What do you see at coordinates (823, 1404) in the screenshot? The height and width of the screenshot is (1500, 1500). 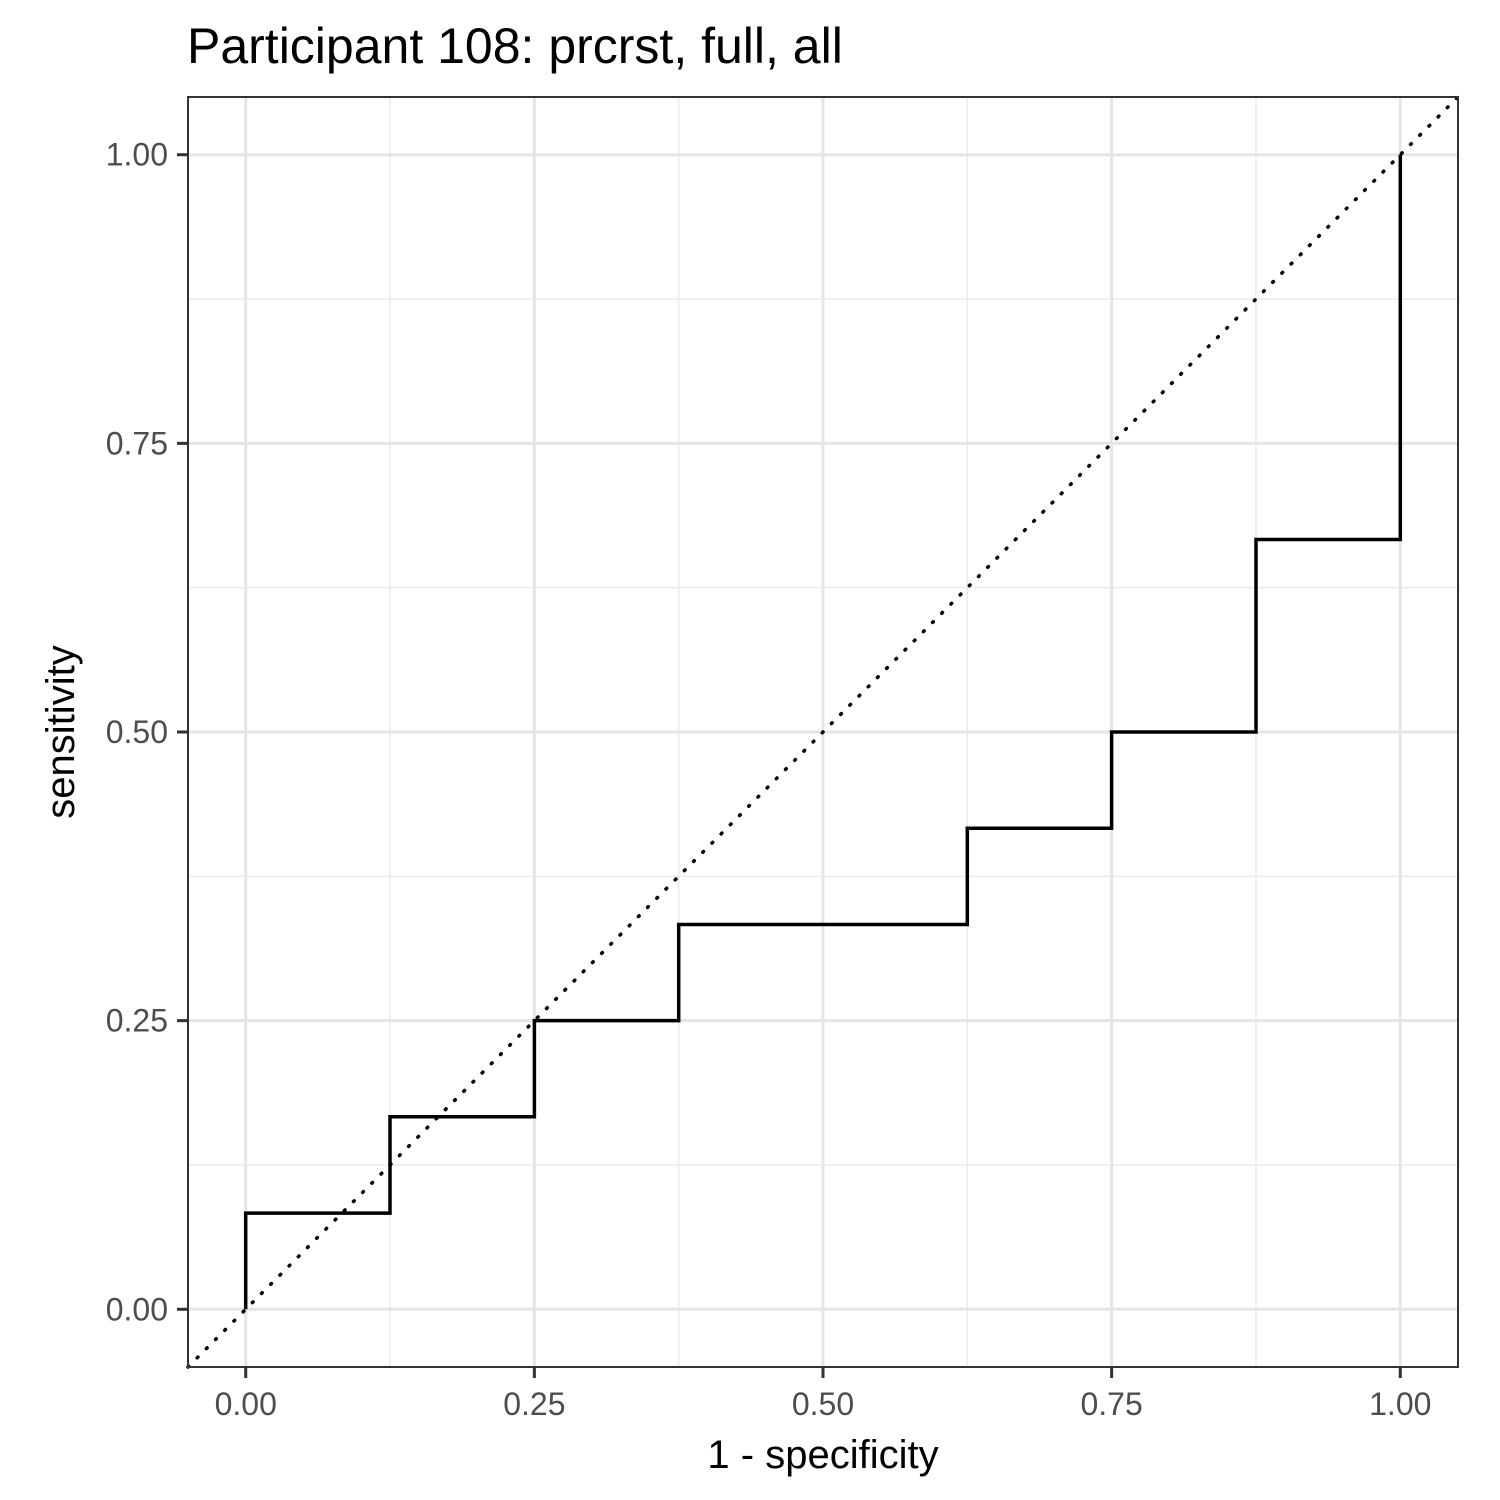 I see `x-tick-label: 0.50` at bounding box center [823, 1404].